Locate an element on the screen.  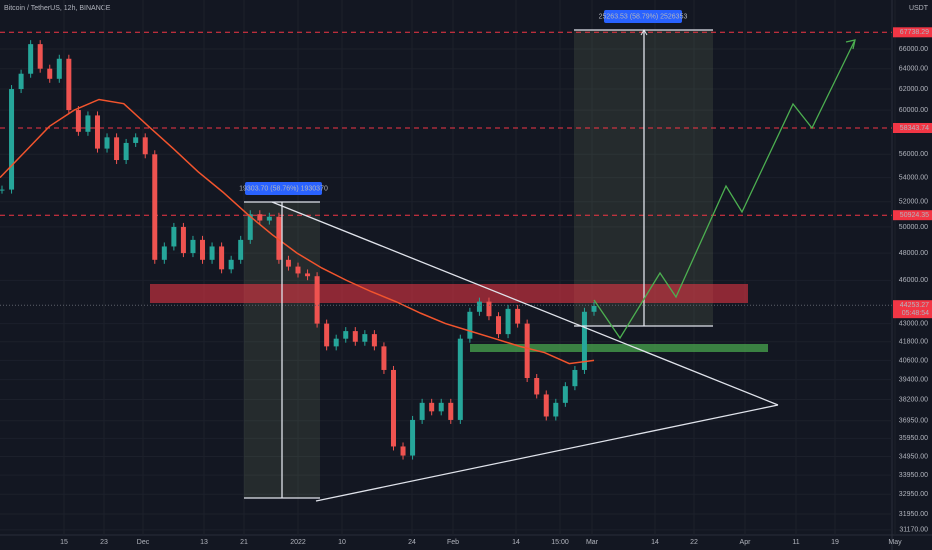
y-tick-label: 43000.00 is located at coordinates (913, 323).